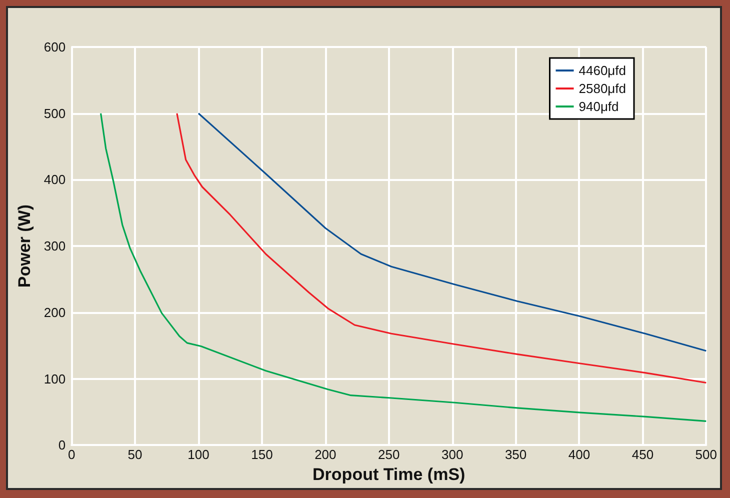 This screenshot has height=498, width=730. What do you see at coordinates (55, 47) in the screenshot?
I see `y-tick-label: 600` at bounding box center [55, 47].